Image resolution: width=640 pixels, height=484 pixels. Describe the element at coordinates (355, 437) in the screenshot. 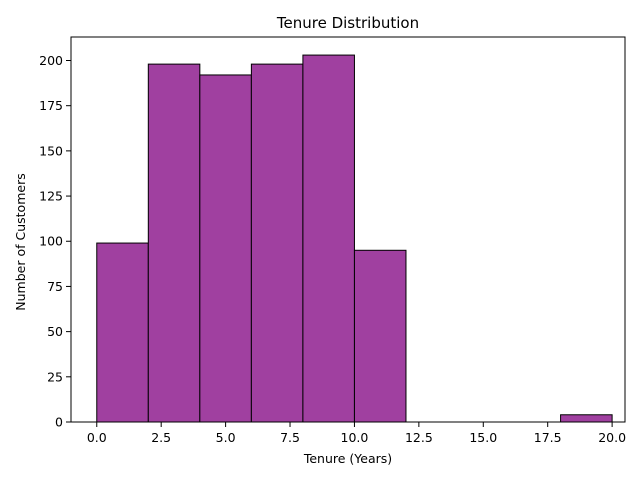

I see `x-tick-label-4: 10.0` at that location.